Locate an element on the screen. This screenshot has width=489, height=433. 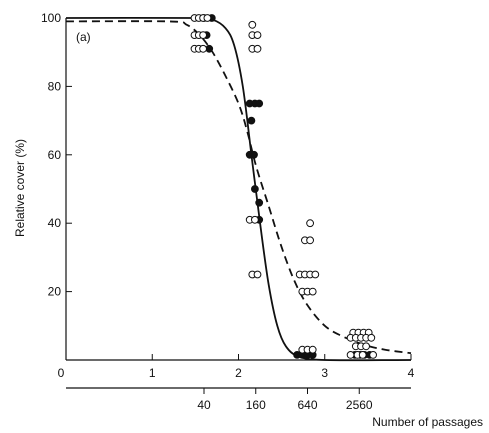
secondary-x-tick-label: 640 is located at coordinates (307, 405).